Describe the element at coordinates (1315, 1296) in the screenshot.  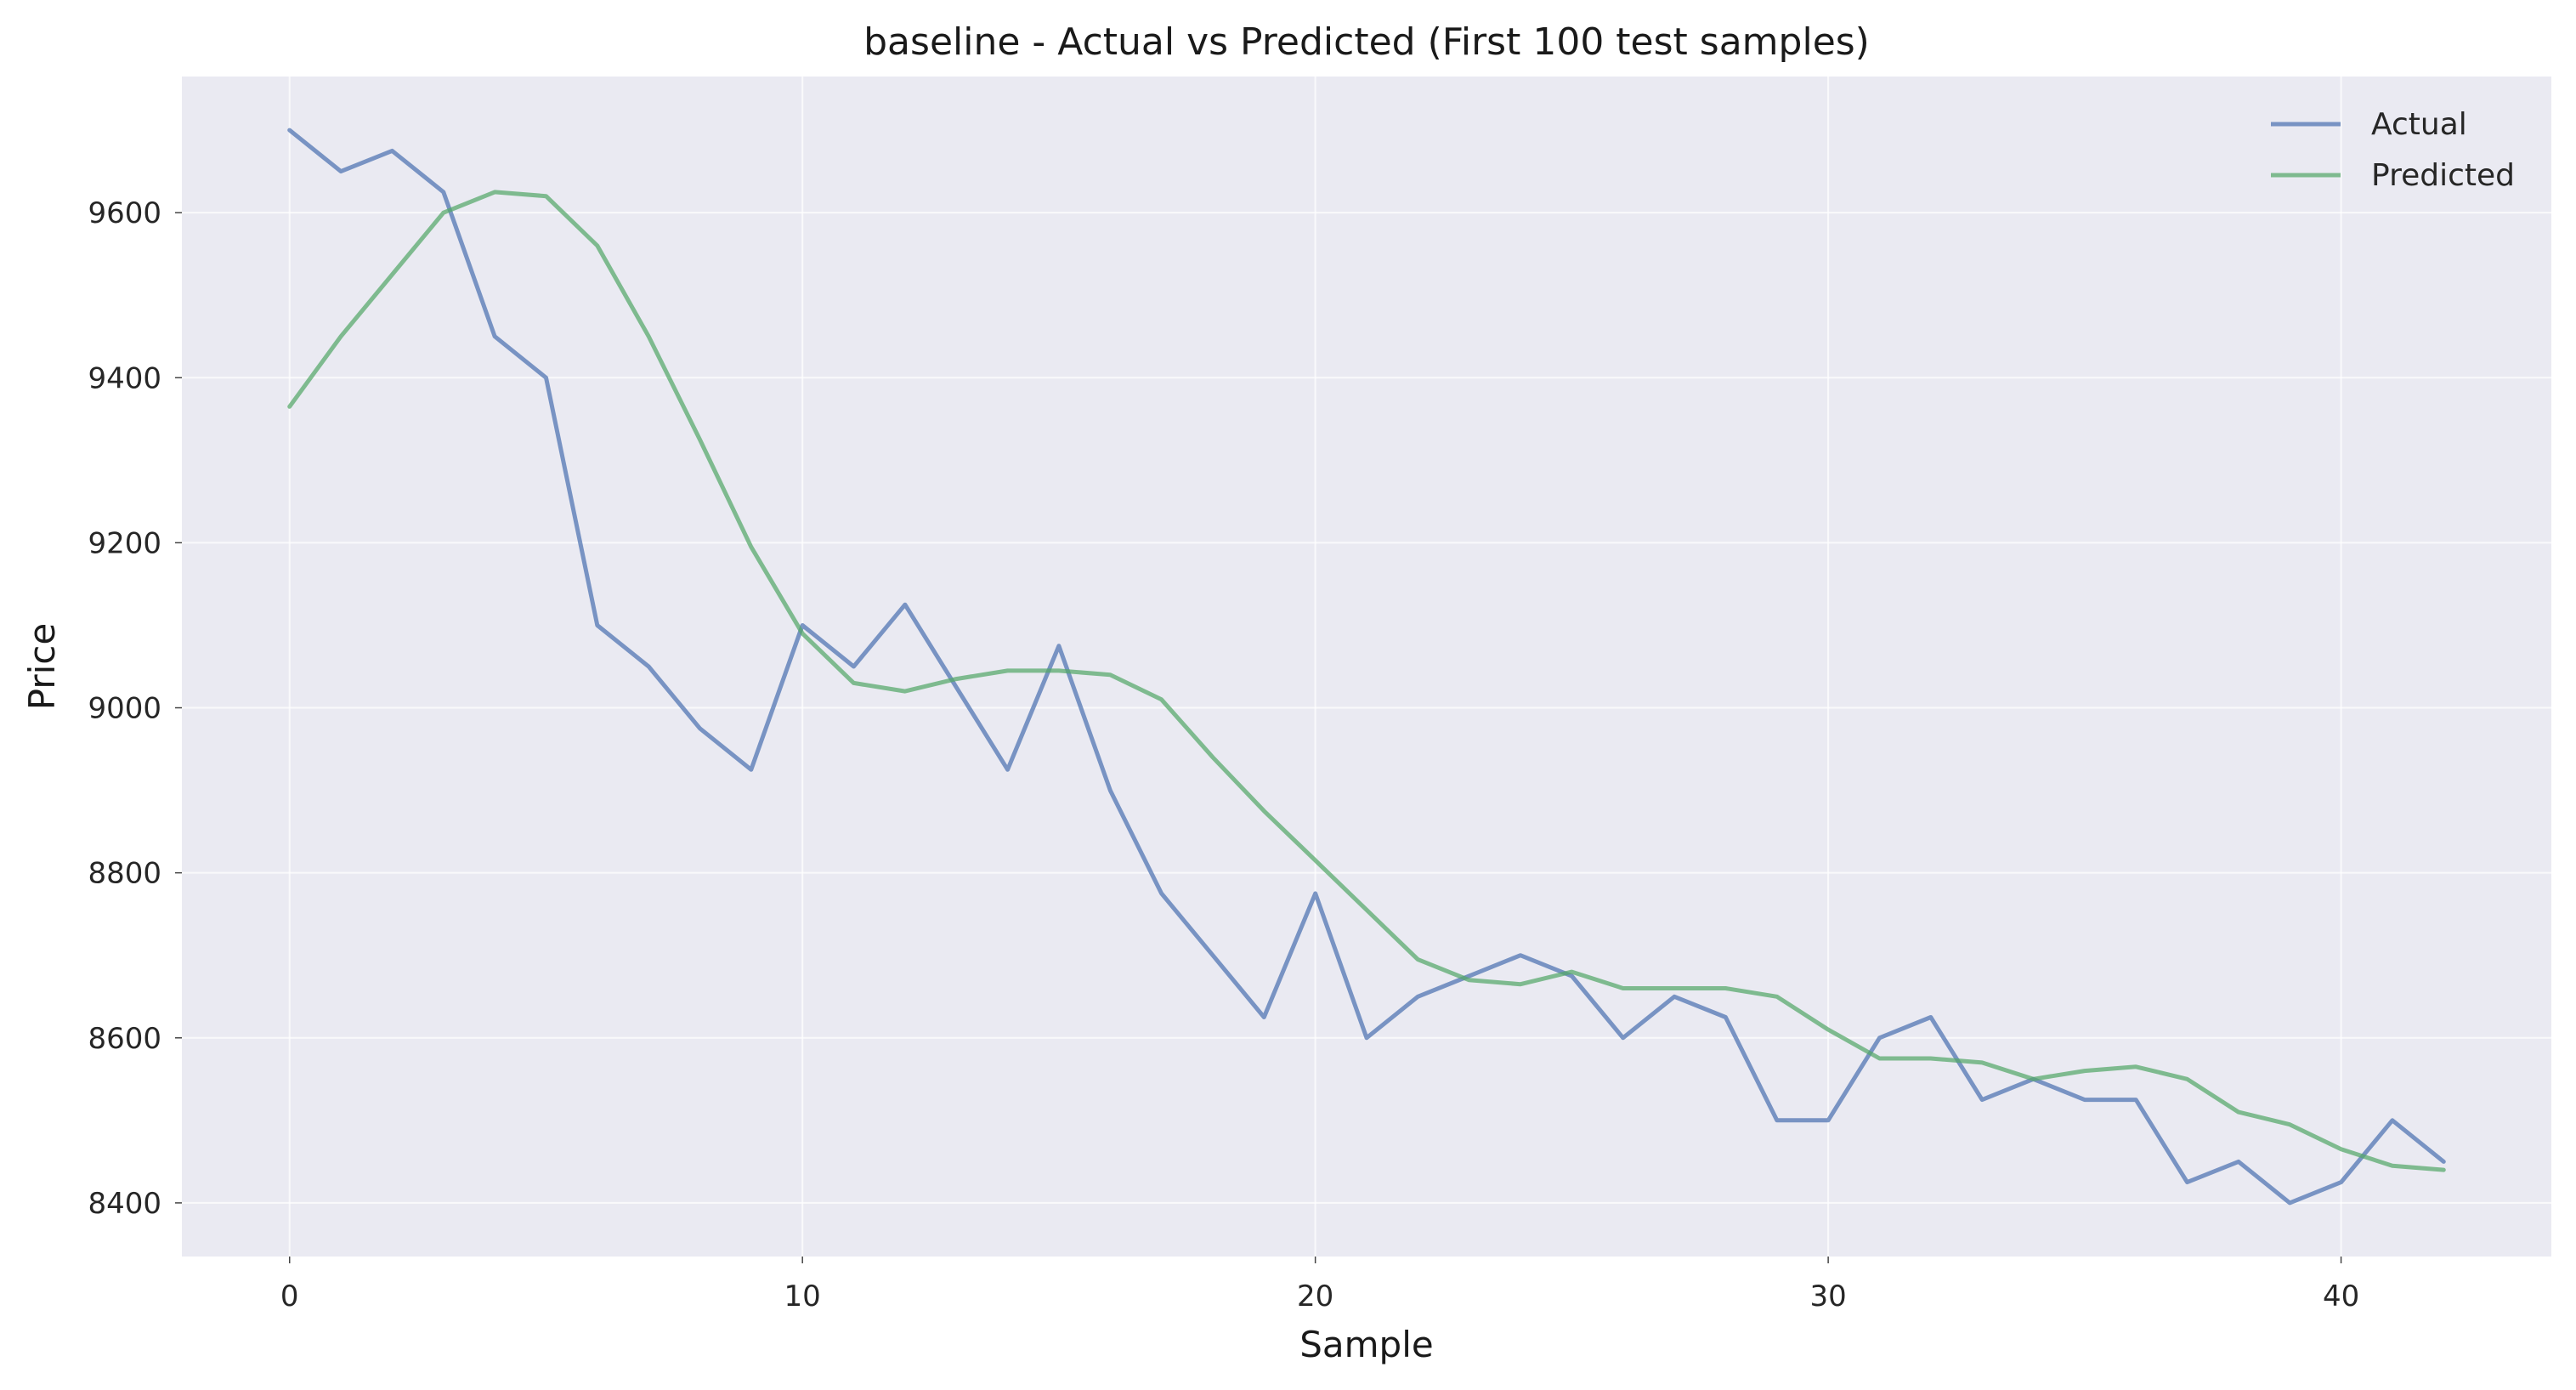
I see `x-tick-label: 20` at that location.